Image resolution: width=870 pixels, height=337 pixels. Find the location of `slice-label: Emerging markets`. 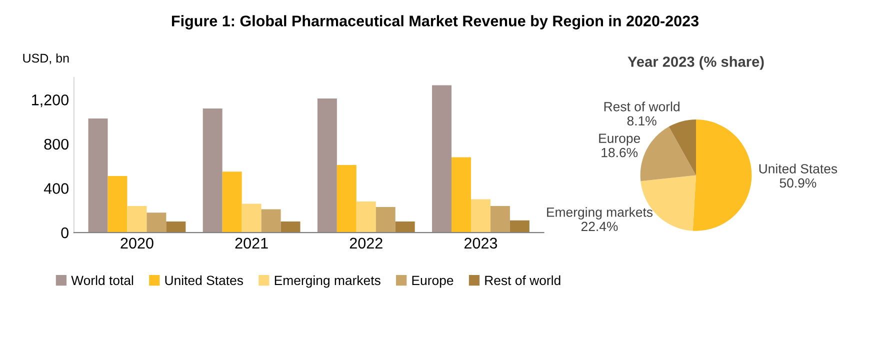

slice-label: Emerging markets is located at coordinates (600, 213).